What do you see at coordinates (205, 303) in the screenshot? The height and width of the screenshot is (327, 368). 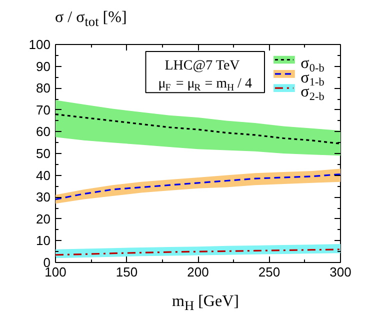 I see `x-axis-title: m$_{H}$ [GeV]` at bounding box center [205, 303].